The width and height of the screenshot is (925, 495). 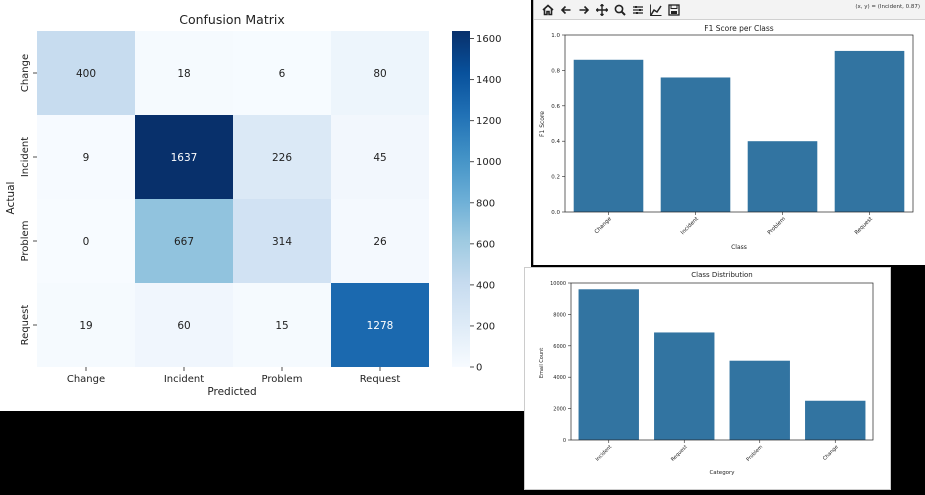 What do you see at coordinates (656, 10) in the screenshot?
I see `edit-axis-icon` at bounding box center [656, 10].